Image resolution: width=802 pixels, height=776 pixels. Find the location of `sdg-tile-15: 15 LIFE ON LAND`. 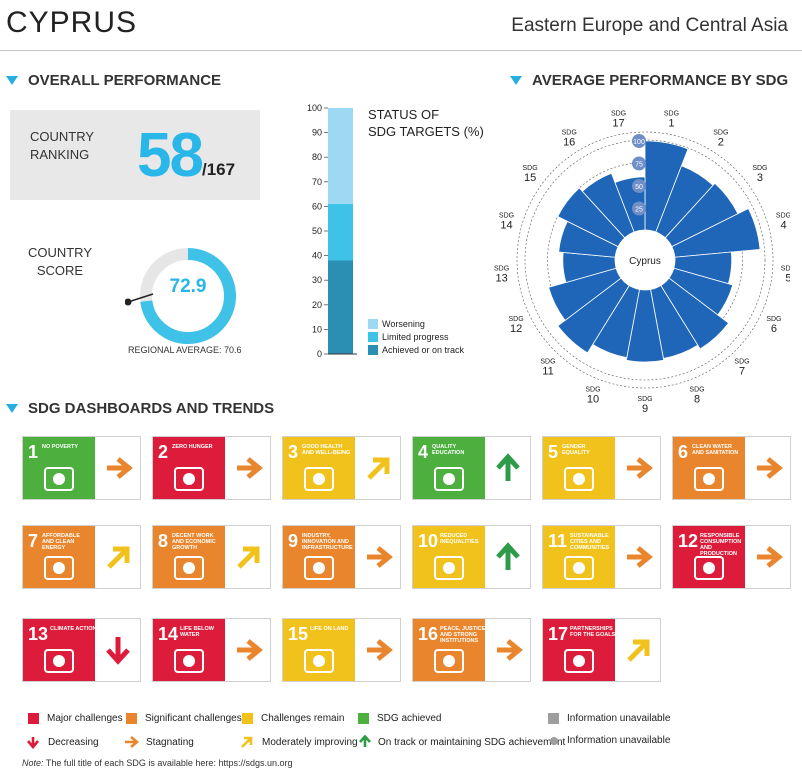

sdg-tile-15: 15 LIFE ON LAND is located at coordinates (341, 650).